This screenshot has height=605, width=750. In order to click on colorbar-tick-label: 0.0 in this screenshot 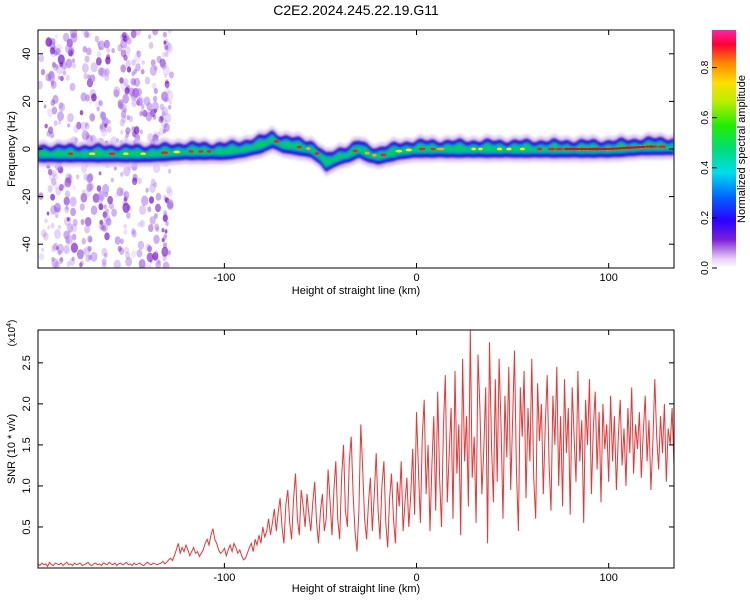, I will do `click(705, 268)`.